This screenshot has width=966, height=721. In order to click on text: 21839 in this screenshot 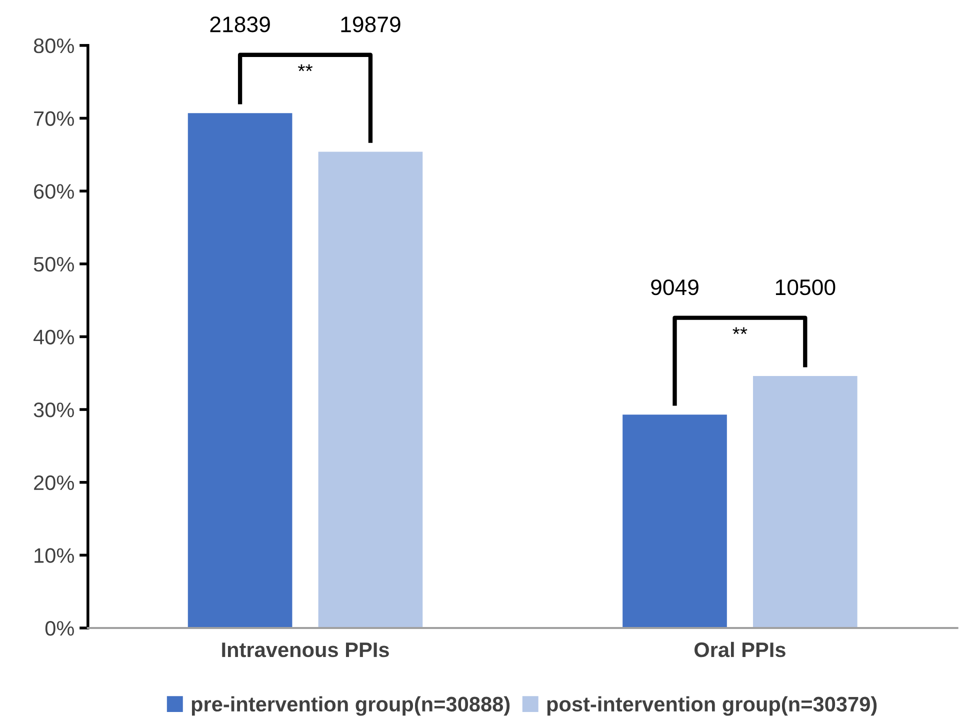, I will do `click(240, 24)`.